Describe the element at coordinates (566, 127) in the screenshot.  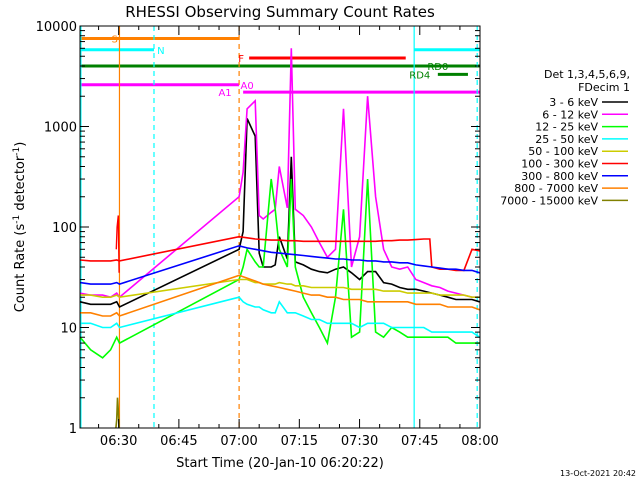
I see `legend-label-2: 12 - 25 keV` at that location.